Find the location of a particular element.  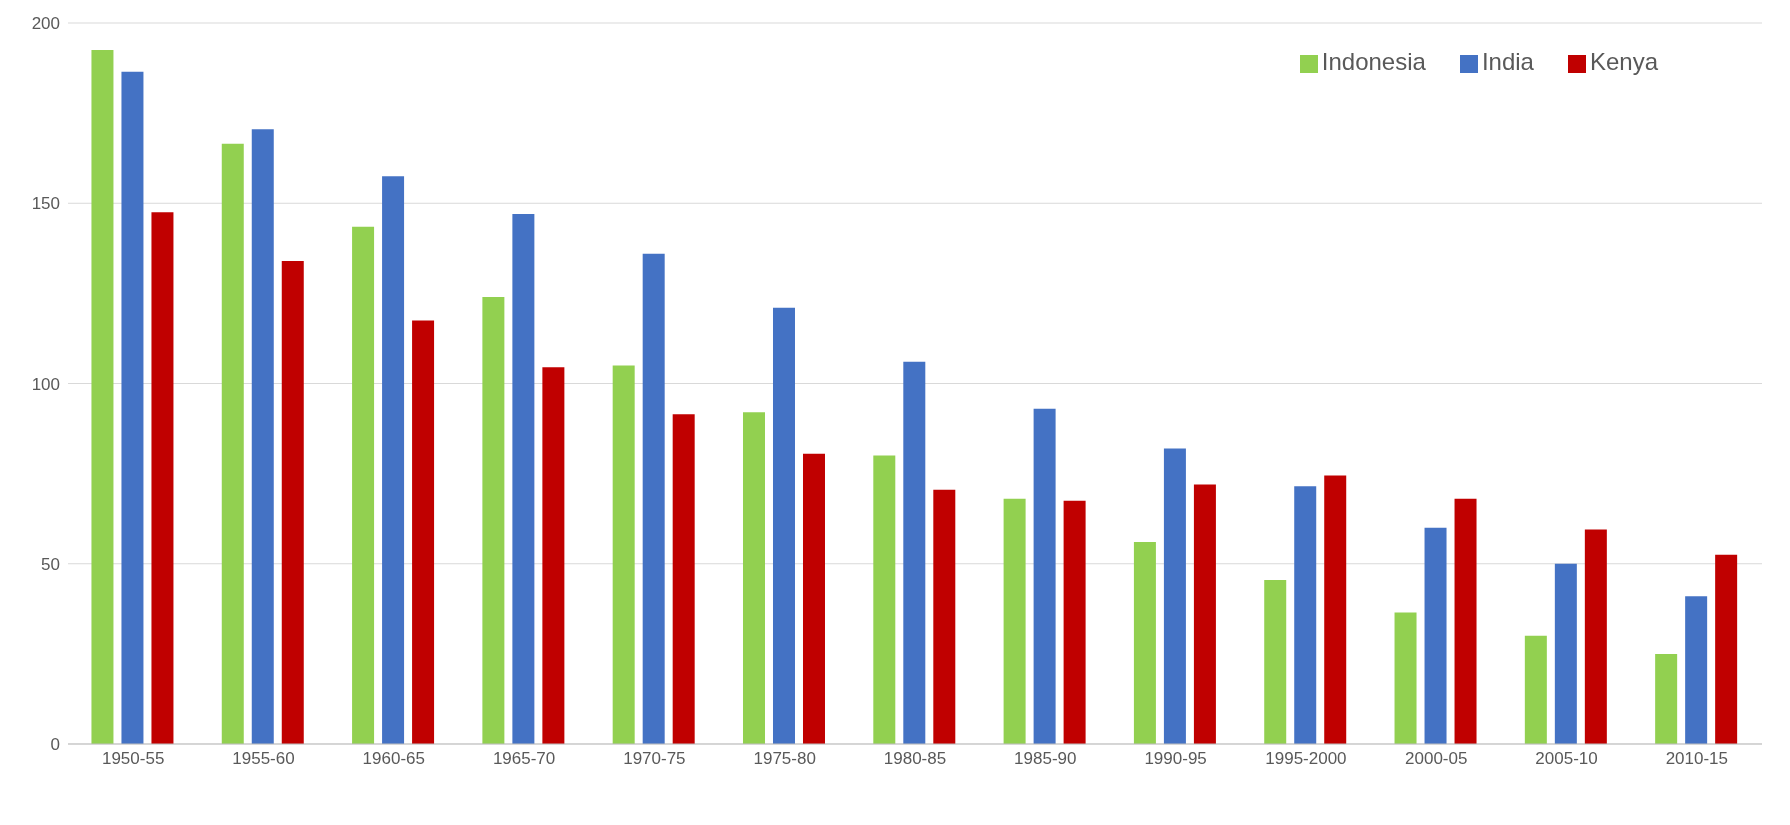

x-tick-label: 1995-2000 is located at coordinates (1306, 759).